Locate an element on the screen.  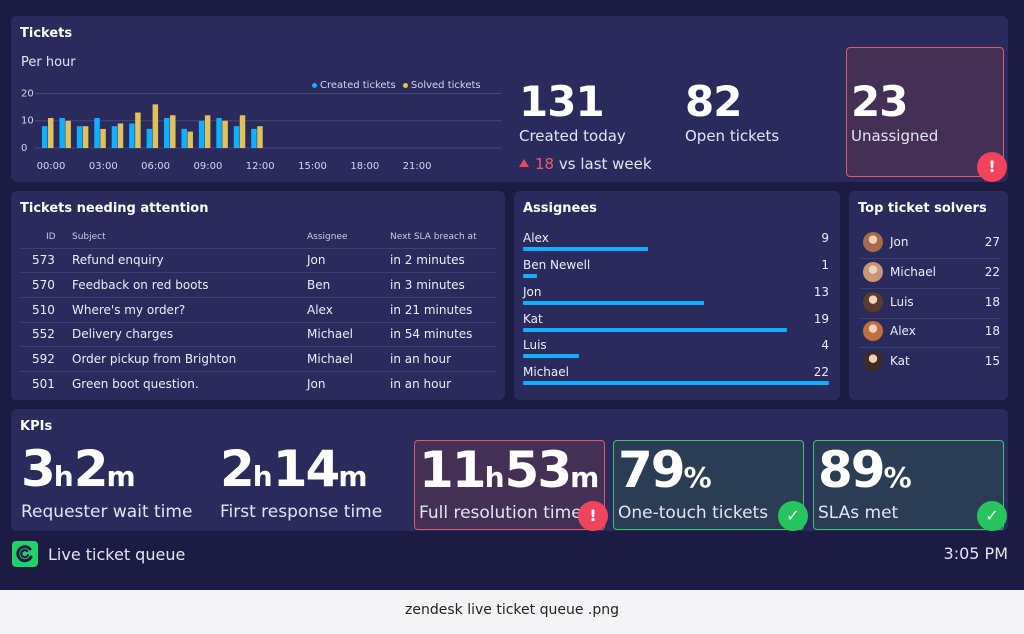
attention-title: Tickets needing attention is located at coordinates (114, 208).